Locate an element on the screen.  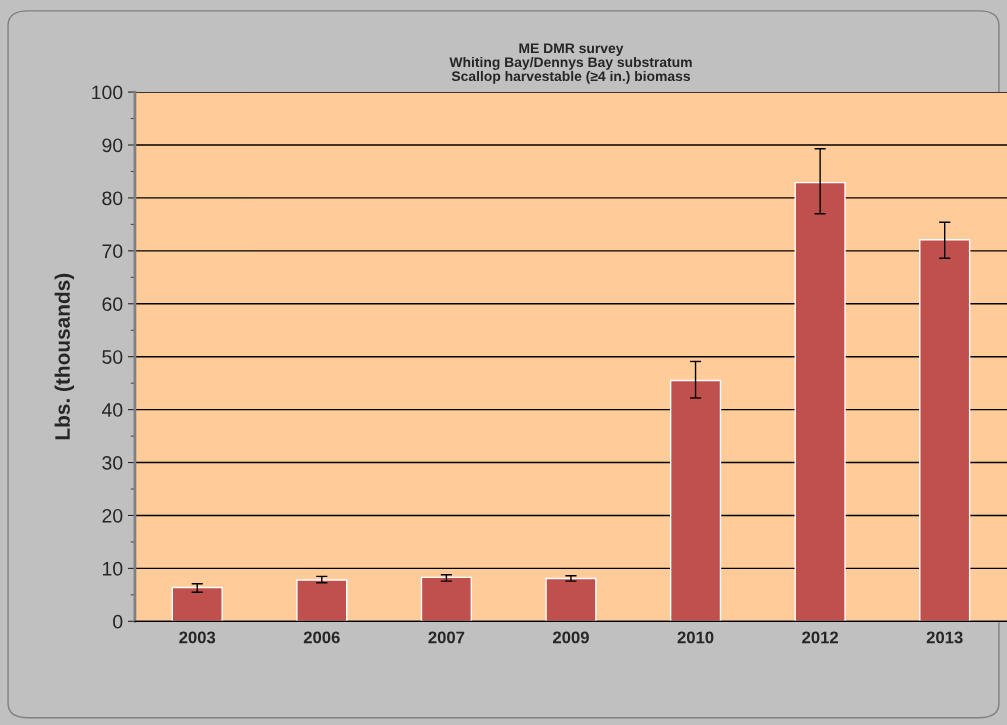
chart-title: ME DMR survey Whiting Bay/Dennys Bay substratum Scallop harvestable (≥4 in.) biomass is located at coordinates (570, 63).